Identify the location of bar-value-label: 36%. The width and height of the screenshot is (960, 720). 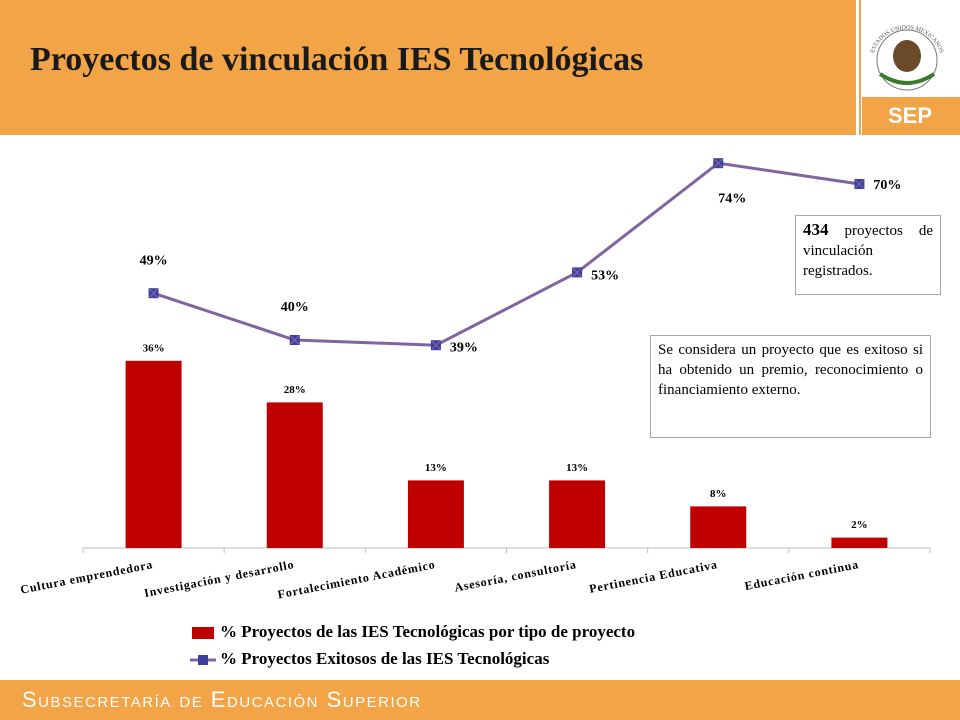
(154, 348).